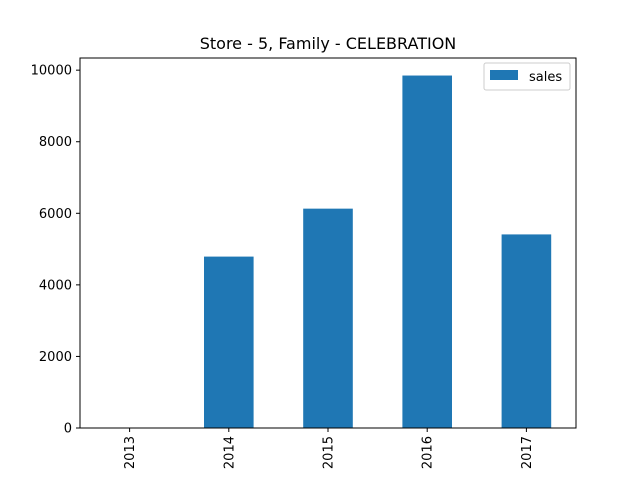 Image resolution: width=640 pixels, height=480 pixels. Describe the element at coordinates (229, 342) in the screenshot. I see `bar-2014` at that location.